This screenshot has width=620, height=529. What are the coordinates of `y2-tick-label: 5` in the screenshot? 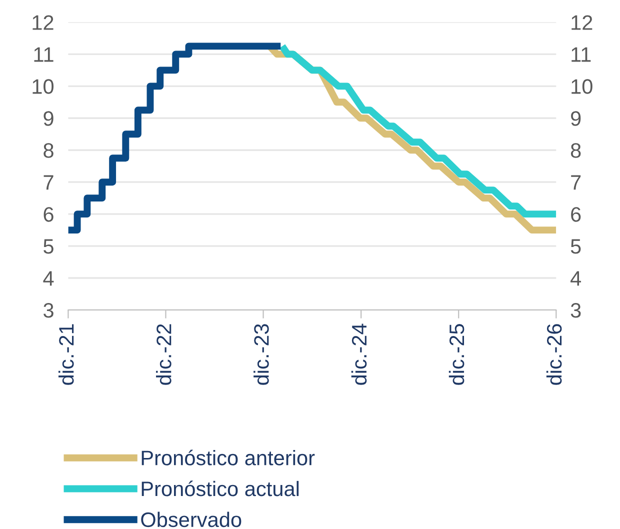 It's located at (575, 246).